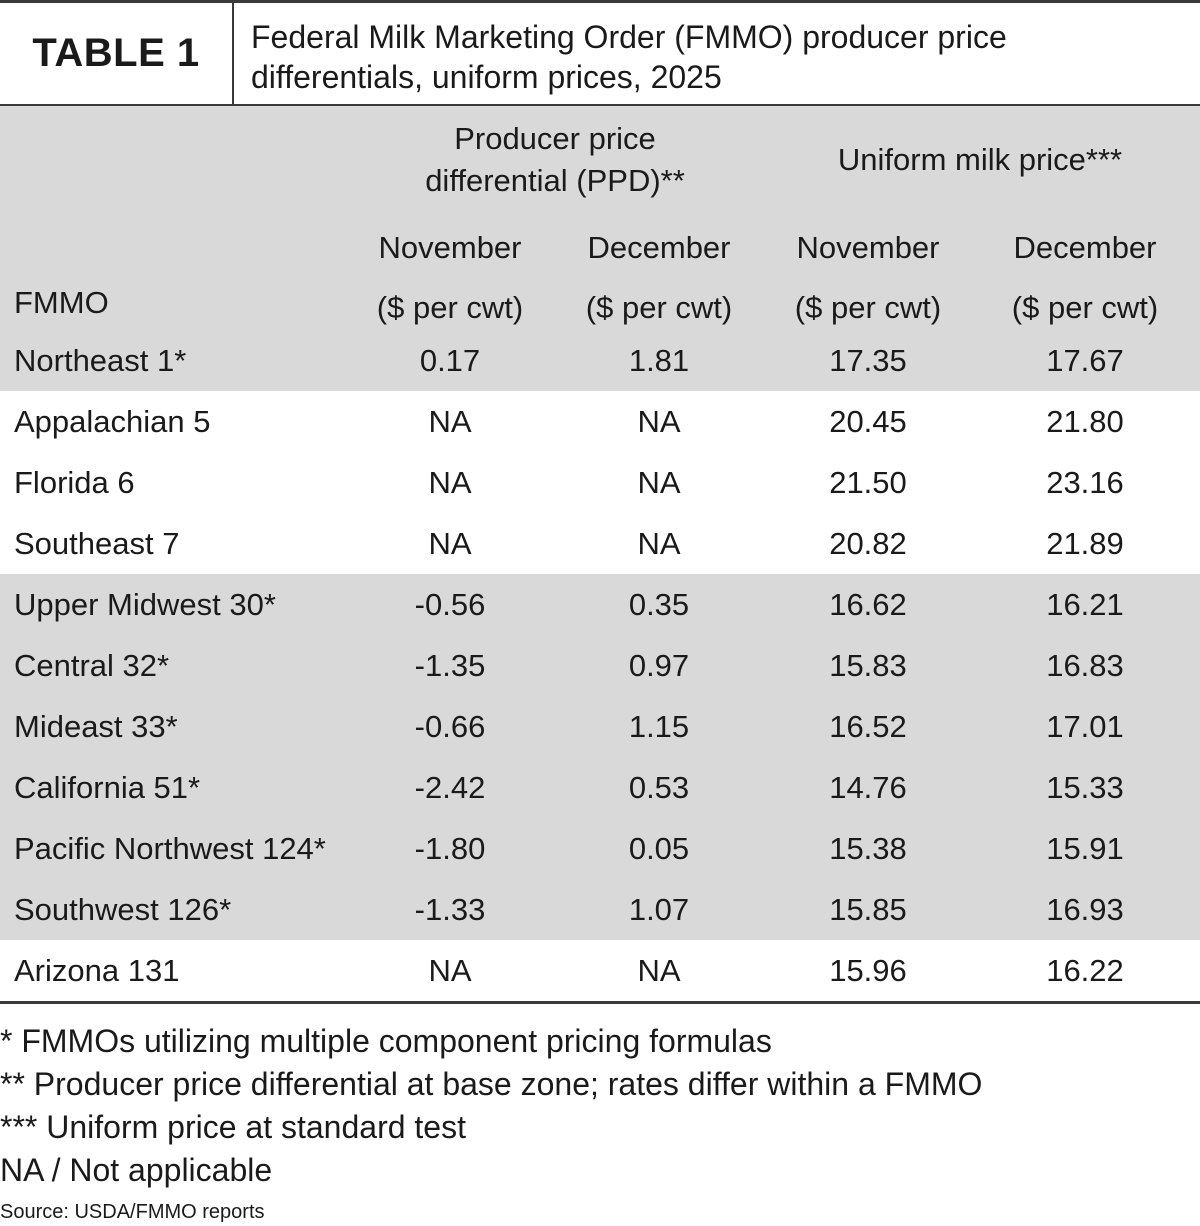 Image resolution: width=1200 pixels, height=1226 pixels. Describe the element at coordinates (145, 604) in the screenshot. I see `fmmo-name: Upper Midwest 30*` at that location.